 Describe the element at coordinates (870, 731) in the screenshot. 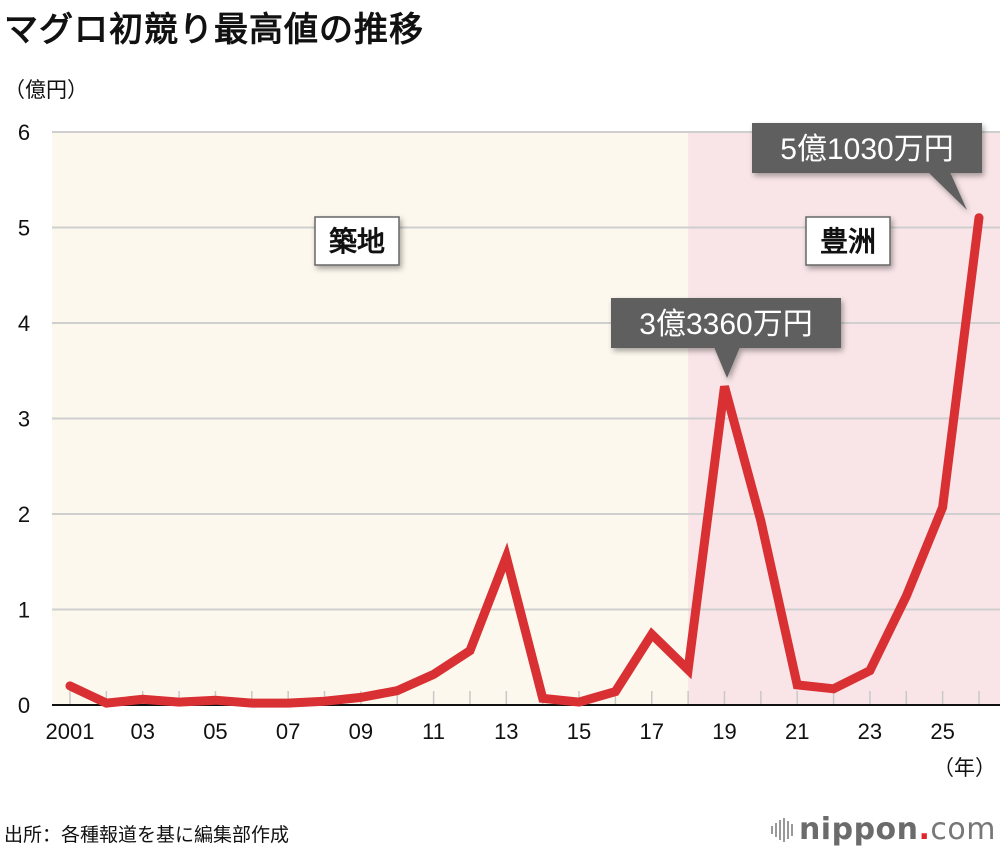

I see `x-tick-label: 23` at that location.